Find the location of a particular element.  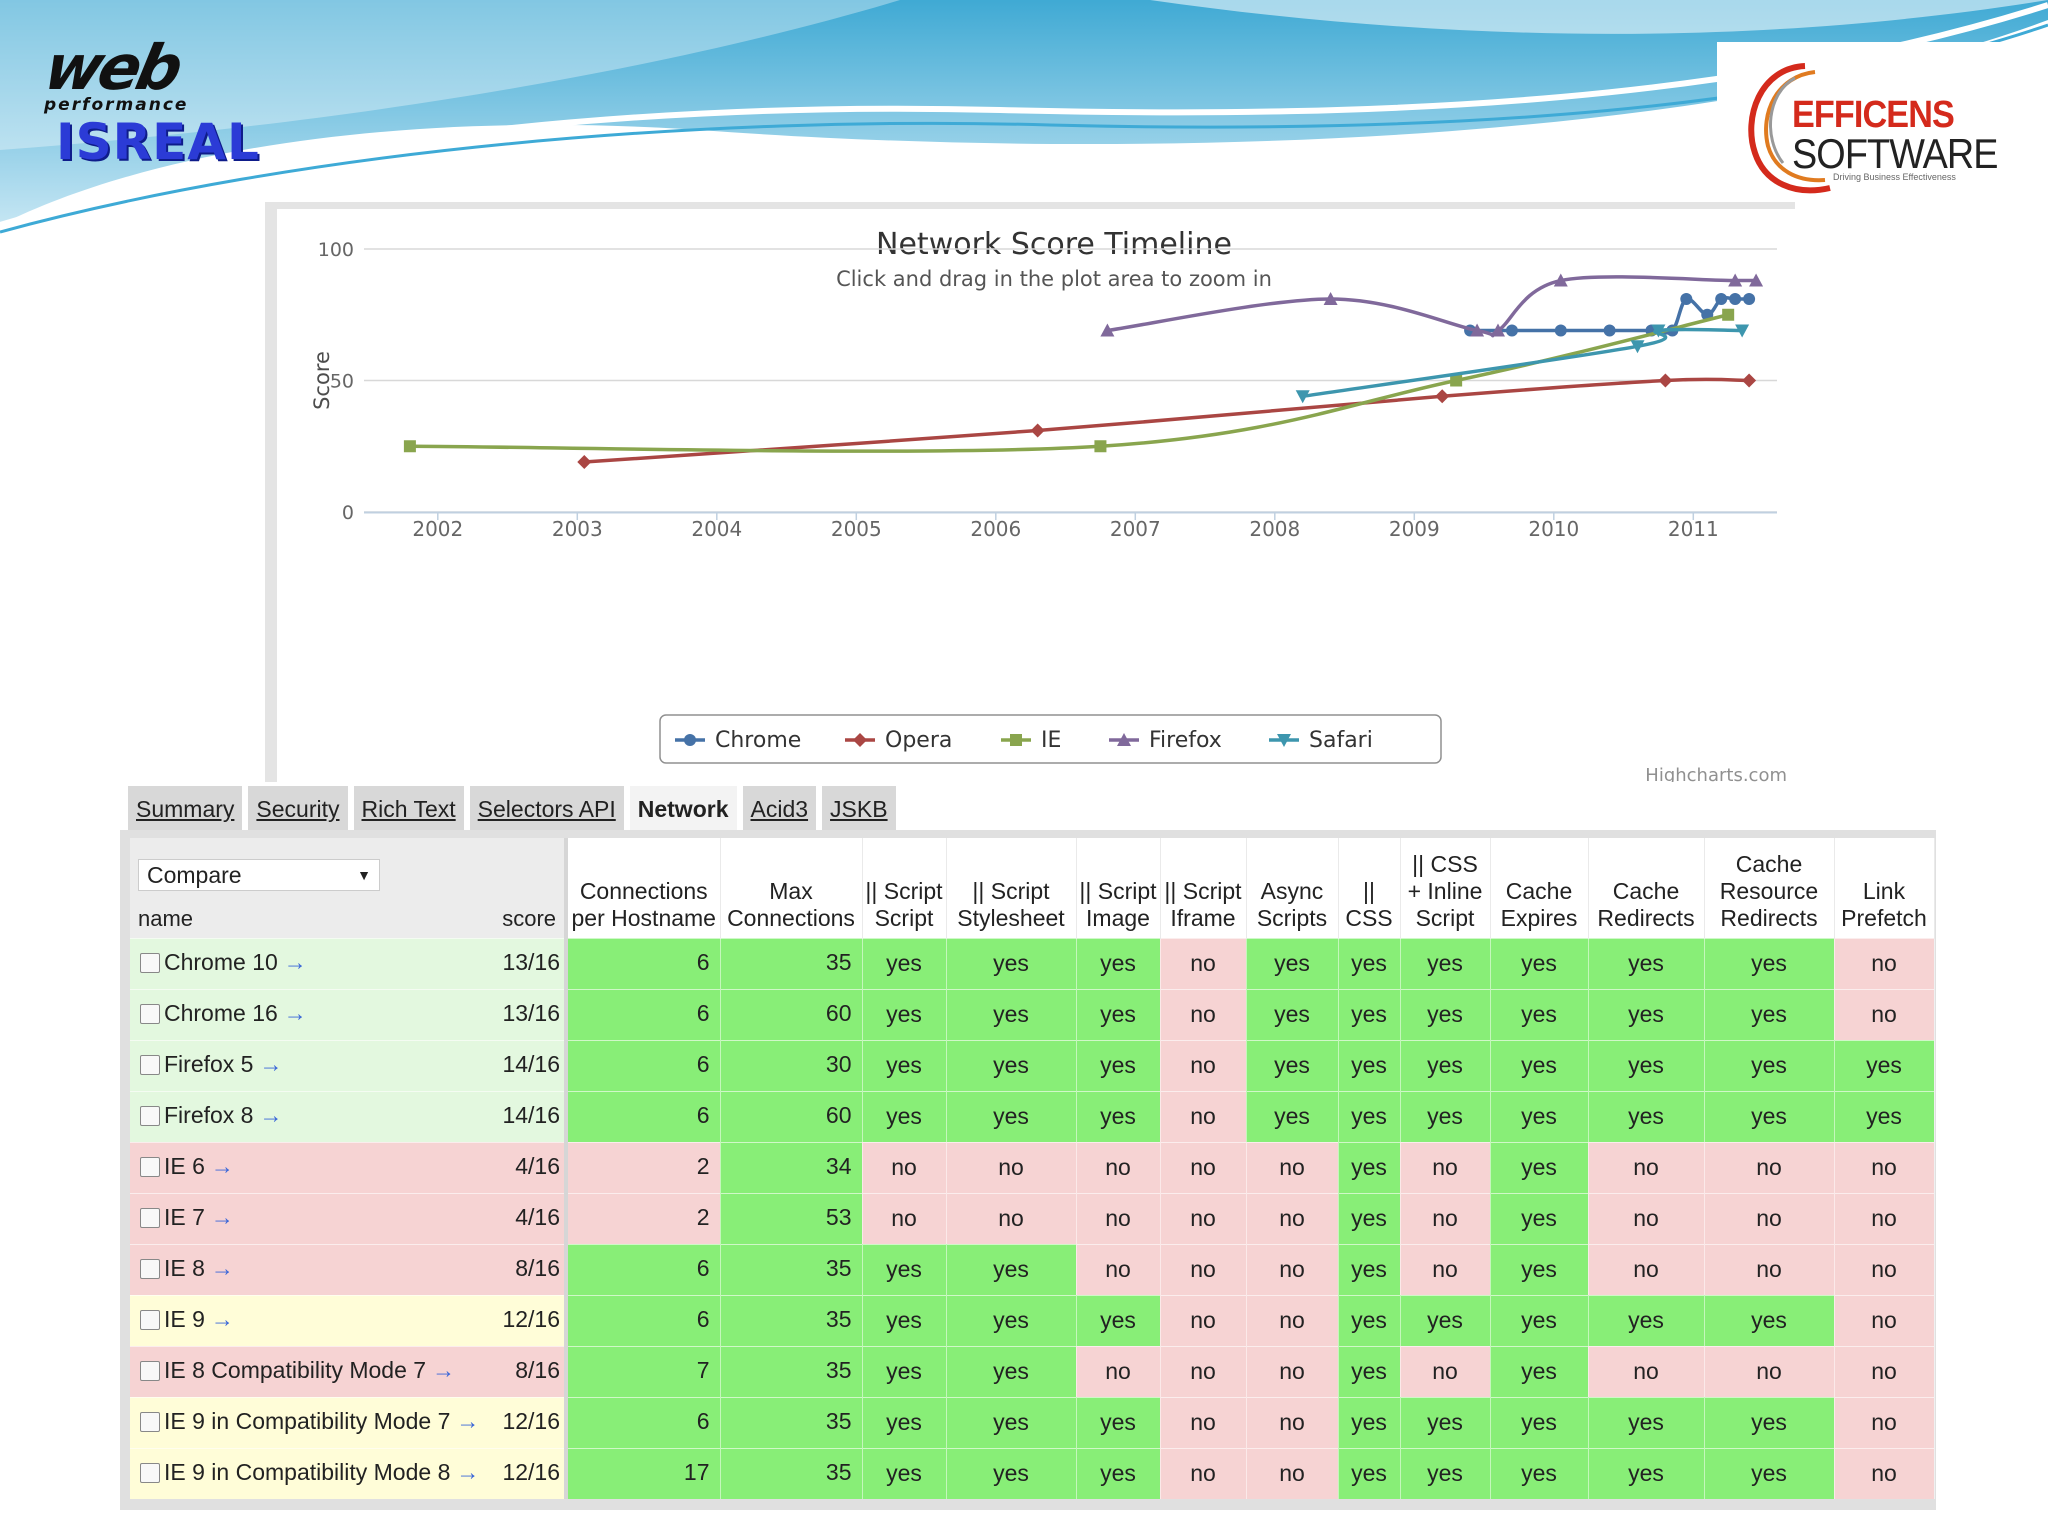

column-header: || Script Image is located at coordinates (1118, 888).